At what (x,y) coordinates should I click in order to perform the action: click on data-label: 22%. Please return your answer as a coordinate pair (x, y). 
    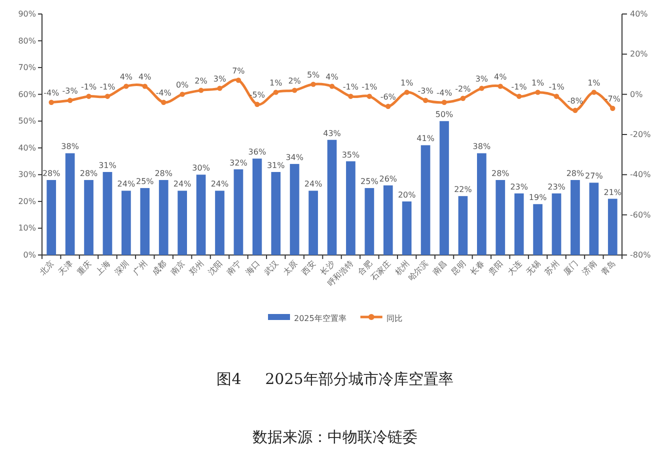
    Looking at the image, I should click on (463, 189).